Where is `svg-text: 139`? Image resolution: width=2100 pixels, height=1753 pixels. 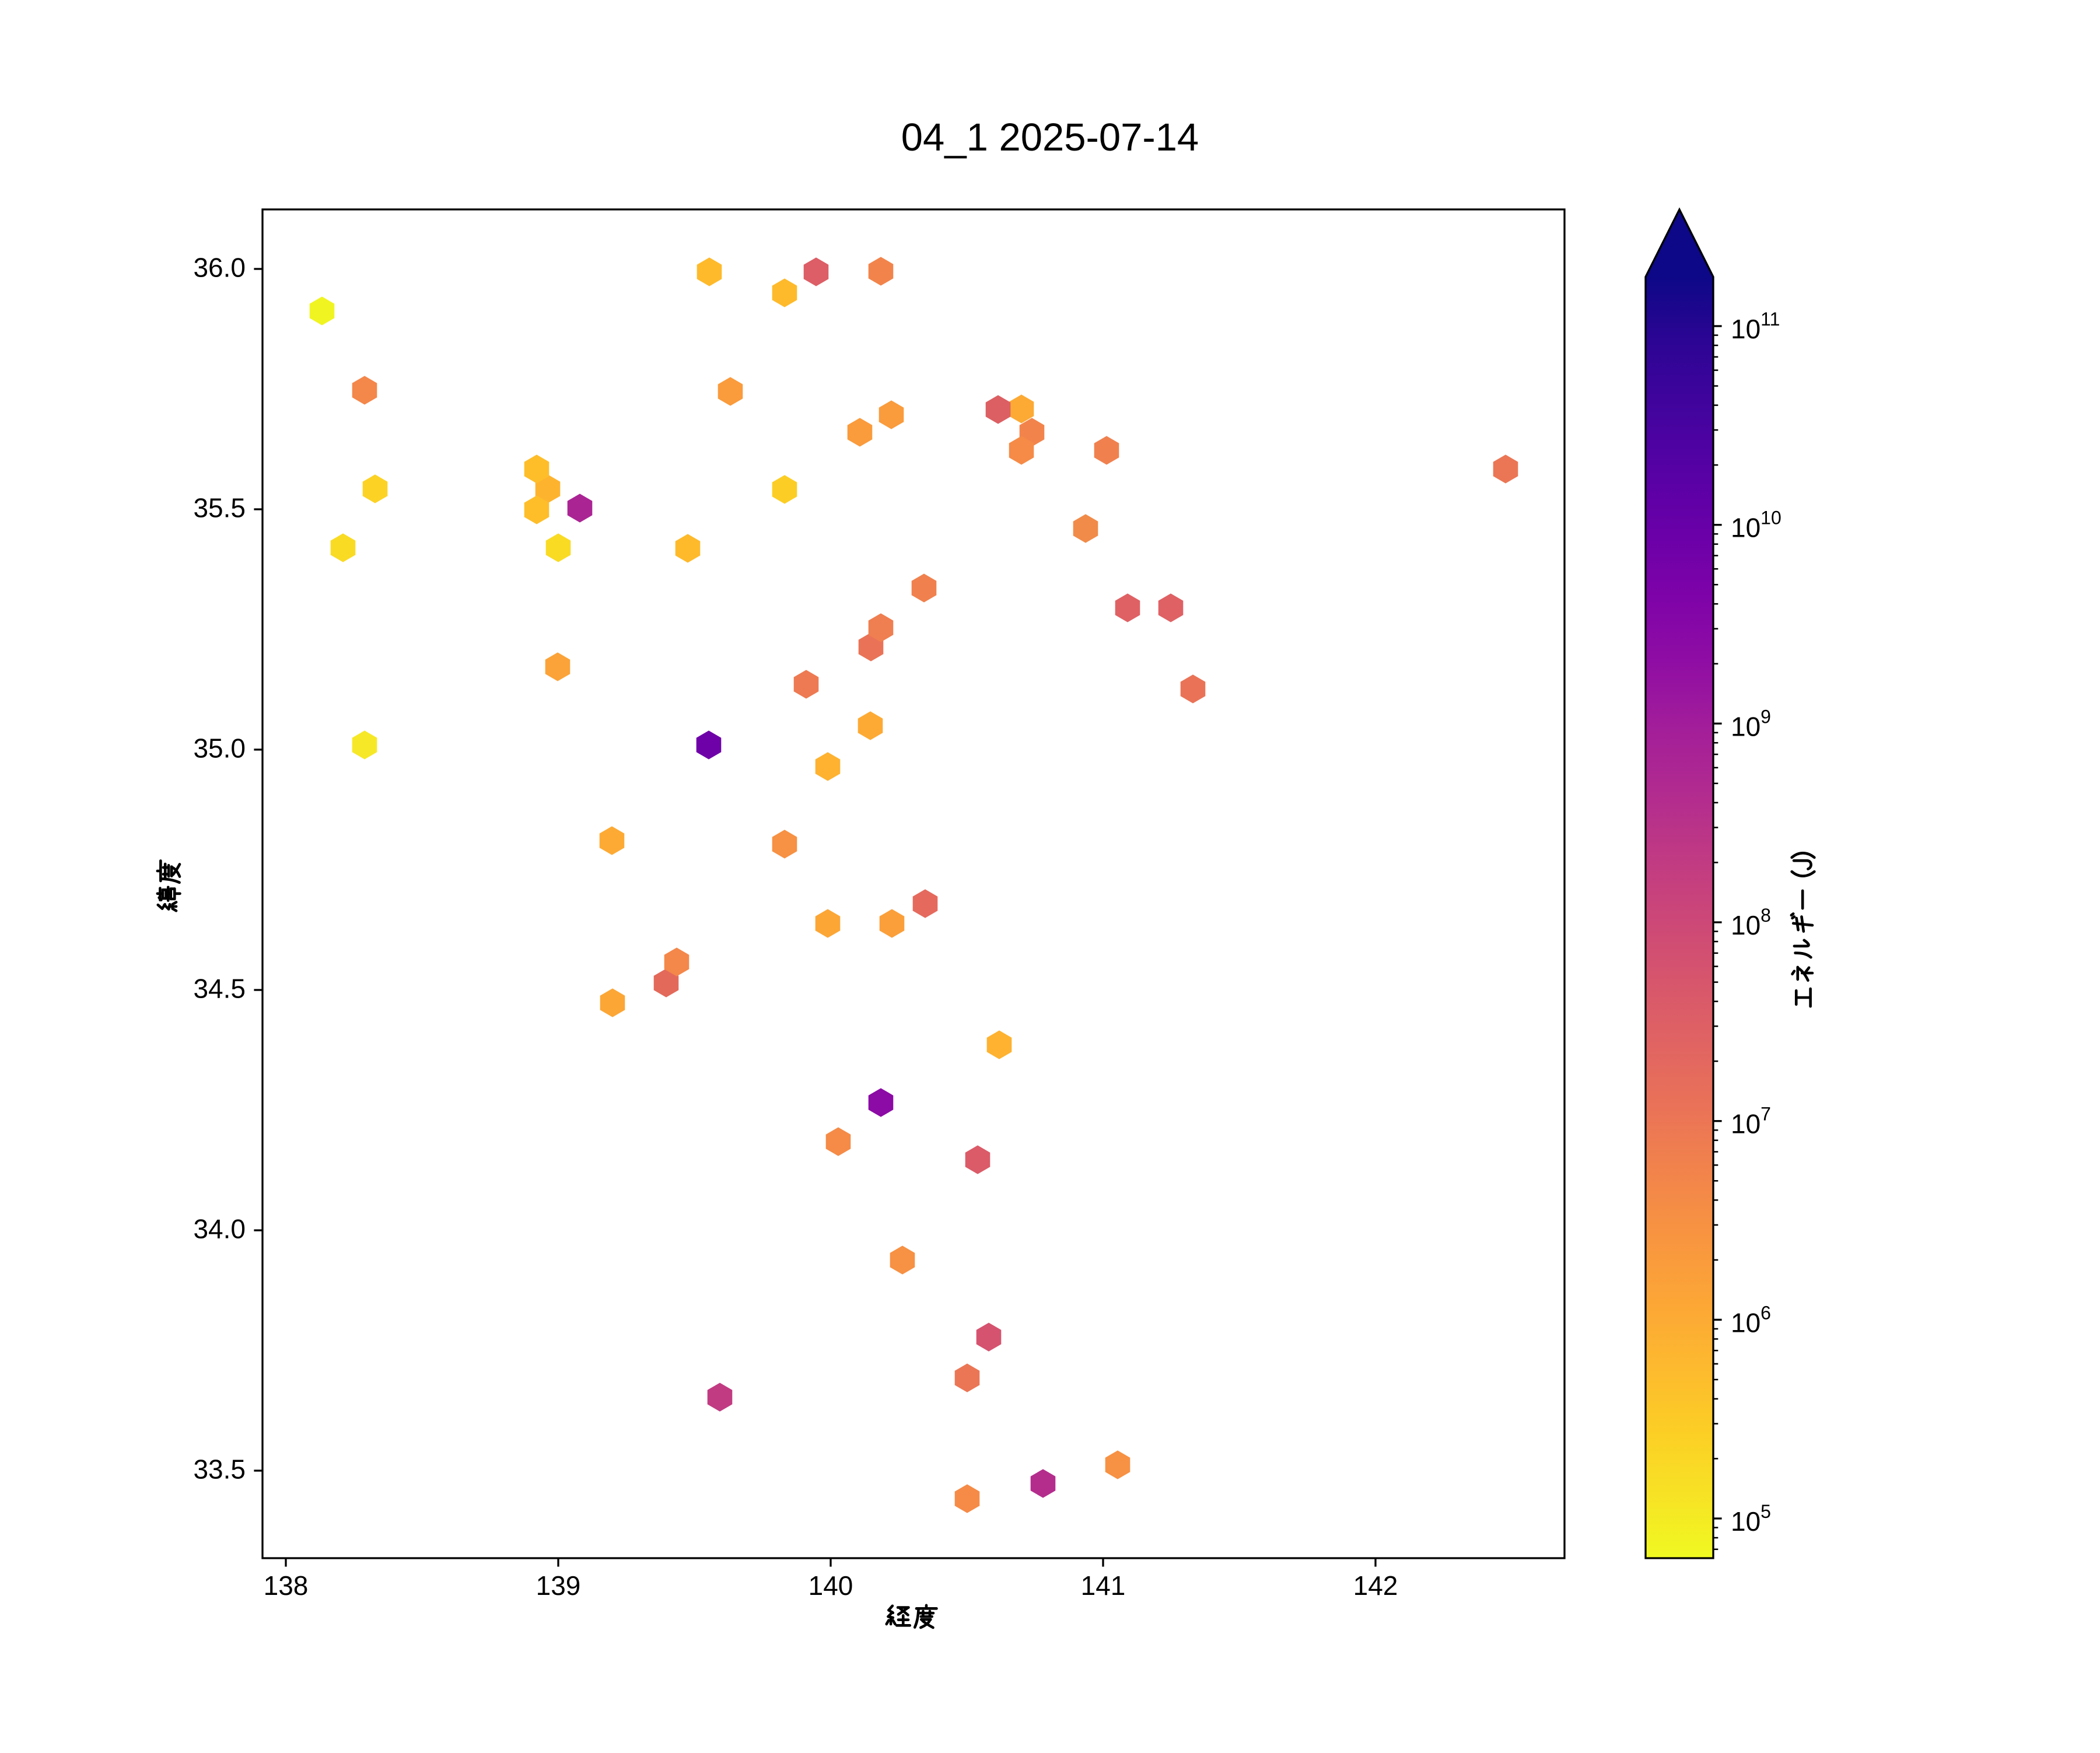
svg-text: 139 is located at coordinates (558, 1585).